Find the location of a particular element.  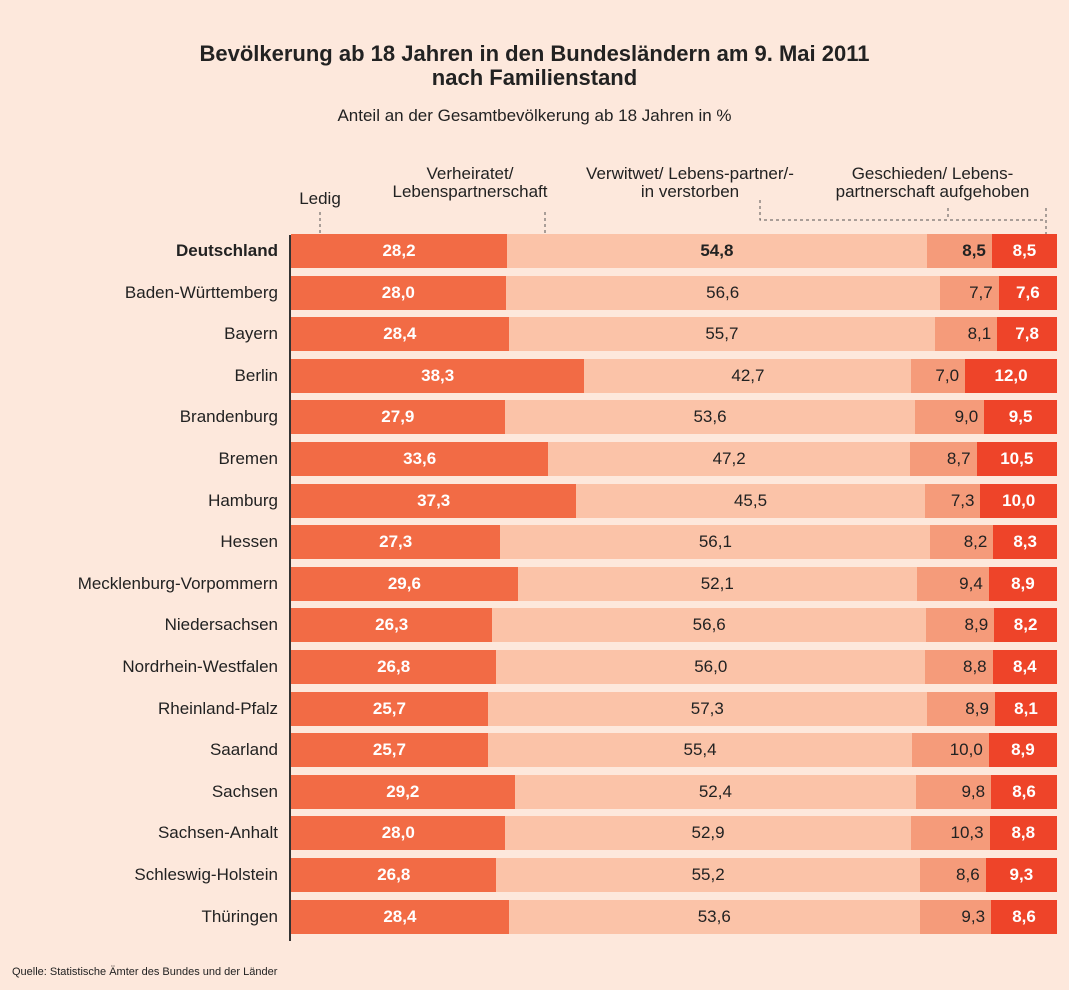

value-label: 10,0 is located at coordinates (1019, 500).